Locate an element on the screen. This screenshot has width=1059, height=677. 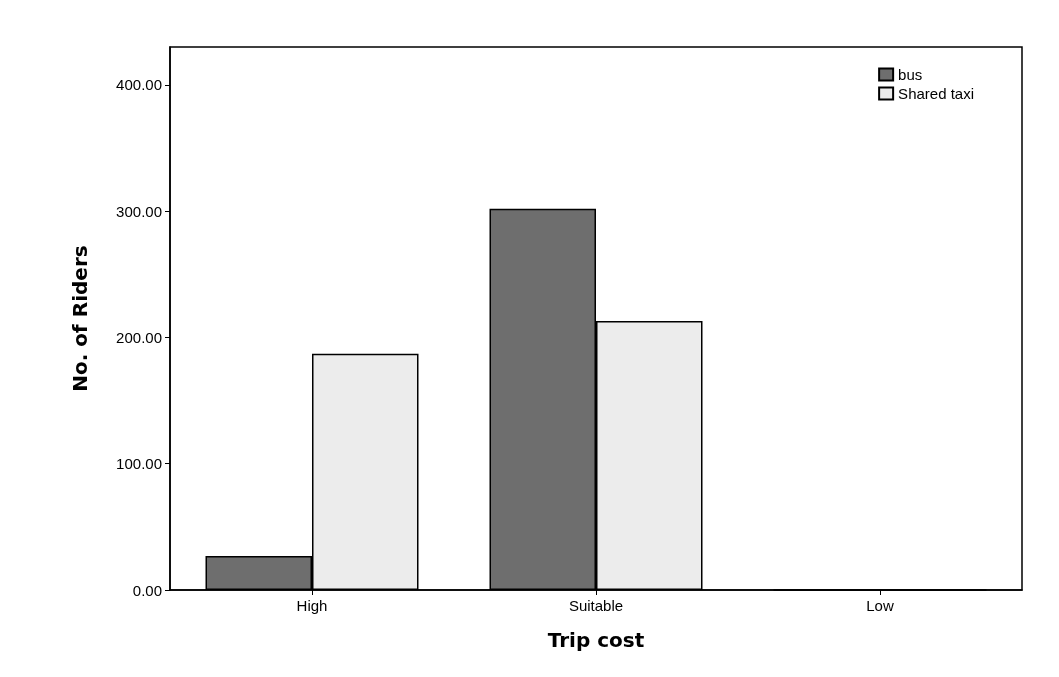
x-tick-label: High is located at coordinates (312, 605).